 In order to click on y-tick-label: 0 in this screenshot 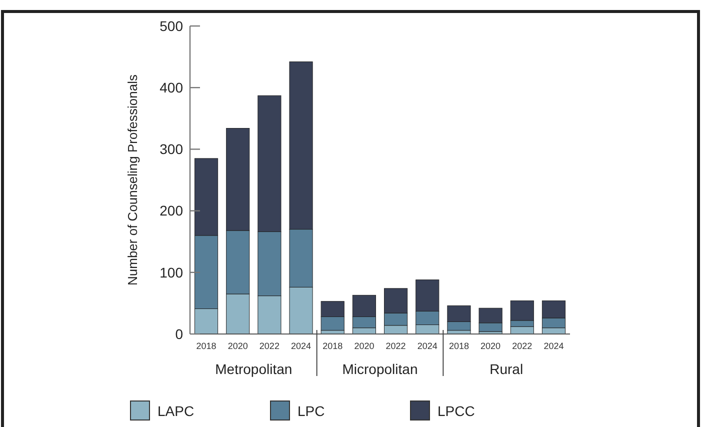, I will do `click(179, 334)`.